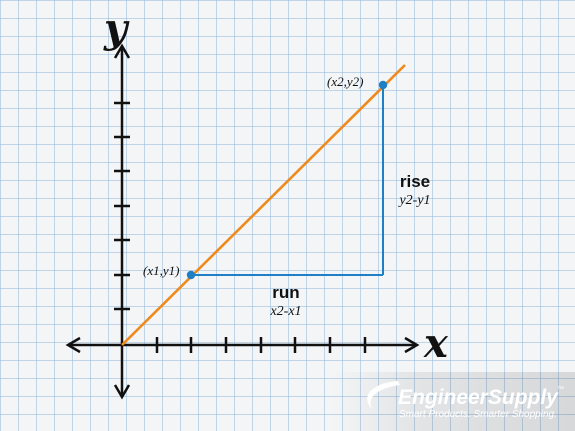  What do you see at coordinates (413, 200) in the screenshot?
I see `rise-formula: y2-y1` at bounding box center [413, 200].